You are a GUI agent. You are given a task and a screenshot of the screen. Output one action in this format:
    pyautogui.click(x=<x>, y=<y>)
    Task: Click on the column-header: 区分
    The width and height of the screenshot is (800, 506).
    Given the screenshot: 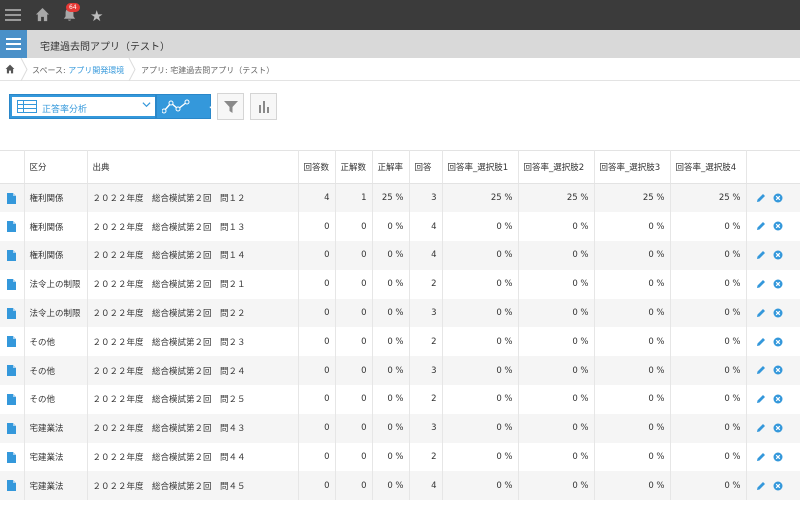 What is the action you would take?
    pyautogui.click(x=56, y=167)
    